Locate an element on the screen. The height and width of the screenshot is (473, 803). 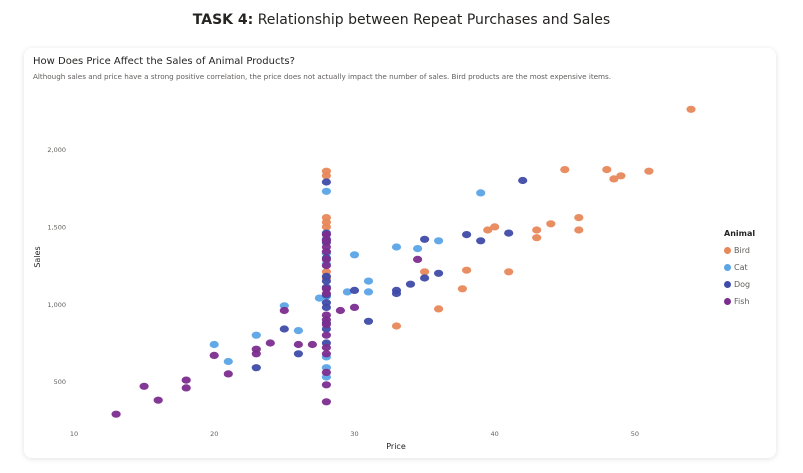
legend-item-cat: Cat is located at coordinates (739, 267).